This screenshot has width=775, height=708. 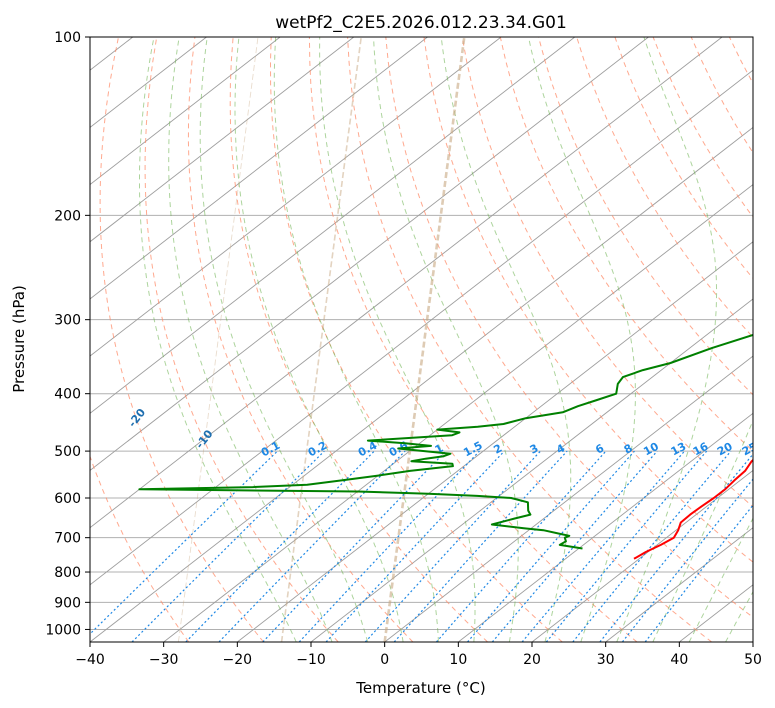 I want to click on mixing-ratio-label: 13, so click(x=679, y=449).